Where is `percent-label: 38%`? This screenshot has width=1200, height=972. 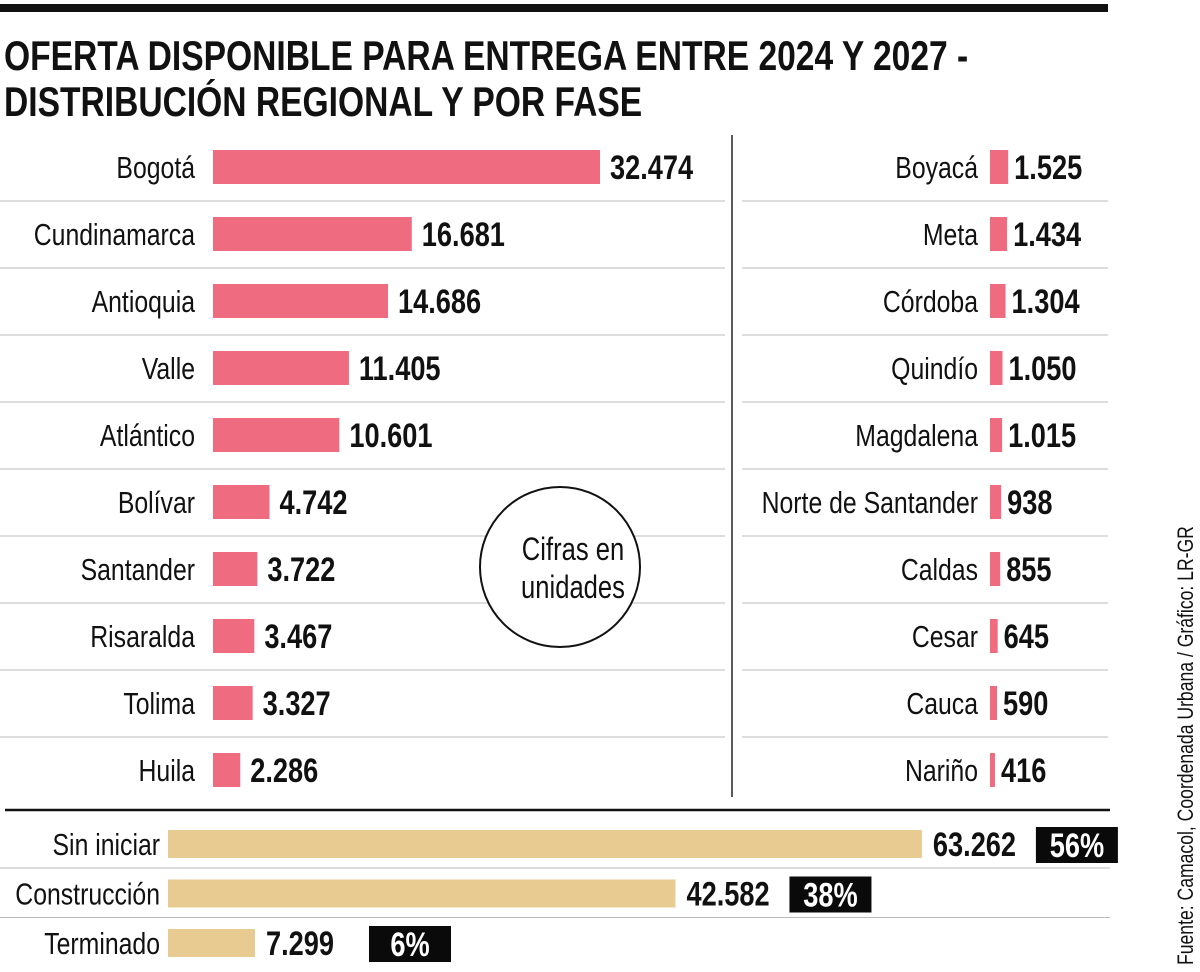 percent-label: 38% is located at coordinates (830, 895).